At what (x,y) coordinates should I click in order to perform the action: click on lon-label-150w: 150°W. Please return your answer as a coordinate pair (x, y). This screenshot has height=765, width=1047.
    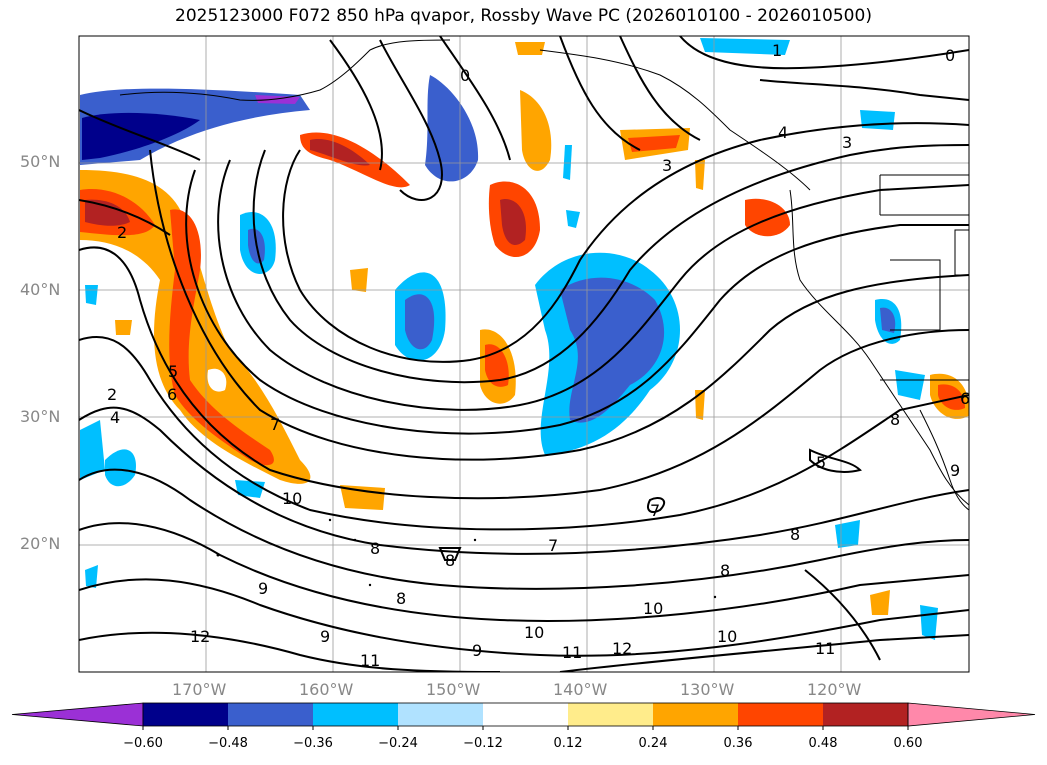
    Looking at the image, I should click on (453, 689).